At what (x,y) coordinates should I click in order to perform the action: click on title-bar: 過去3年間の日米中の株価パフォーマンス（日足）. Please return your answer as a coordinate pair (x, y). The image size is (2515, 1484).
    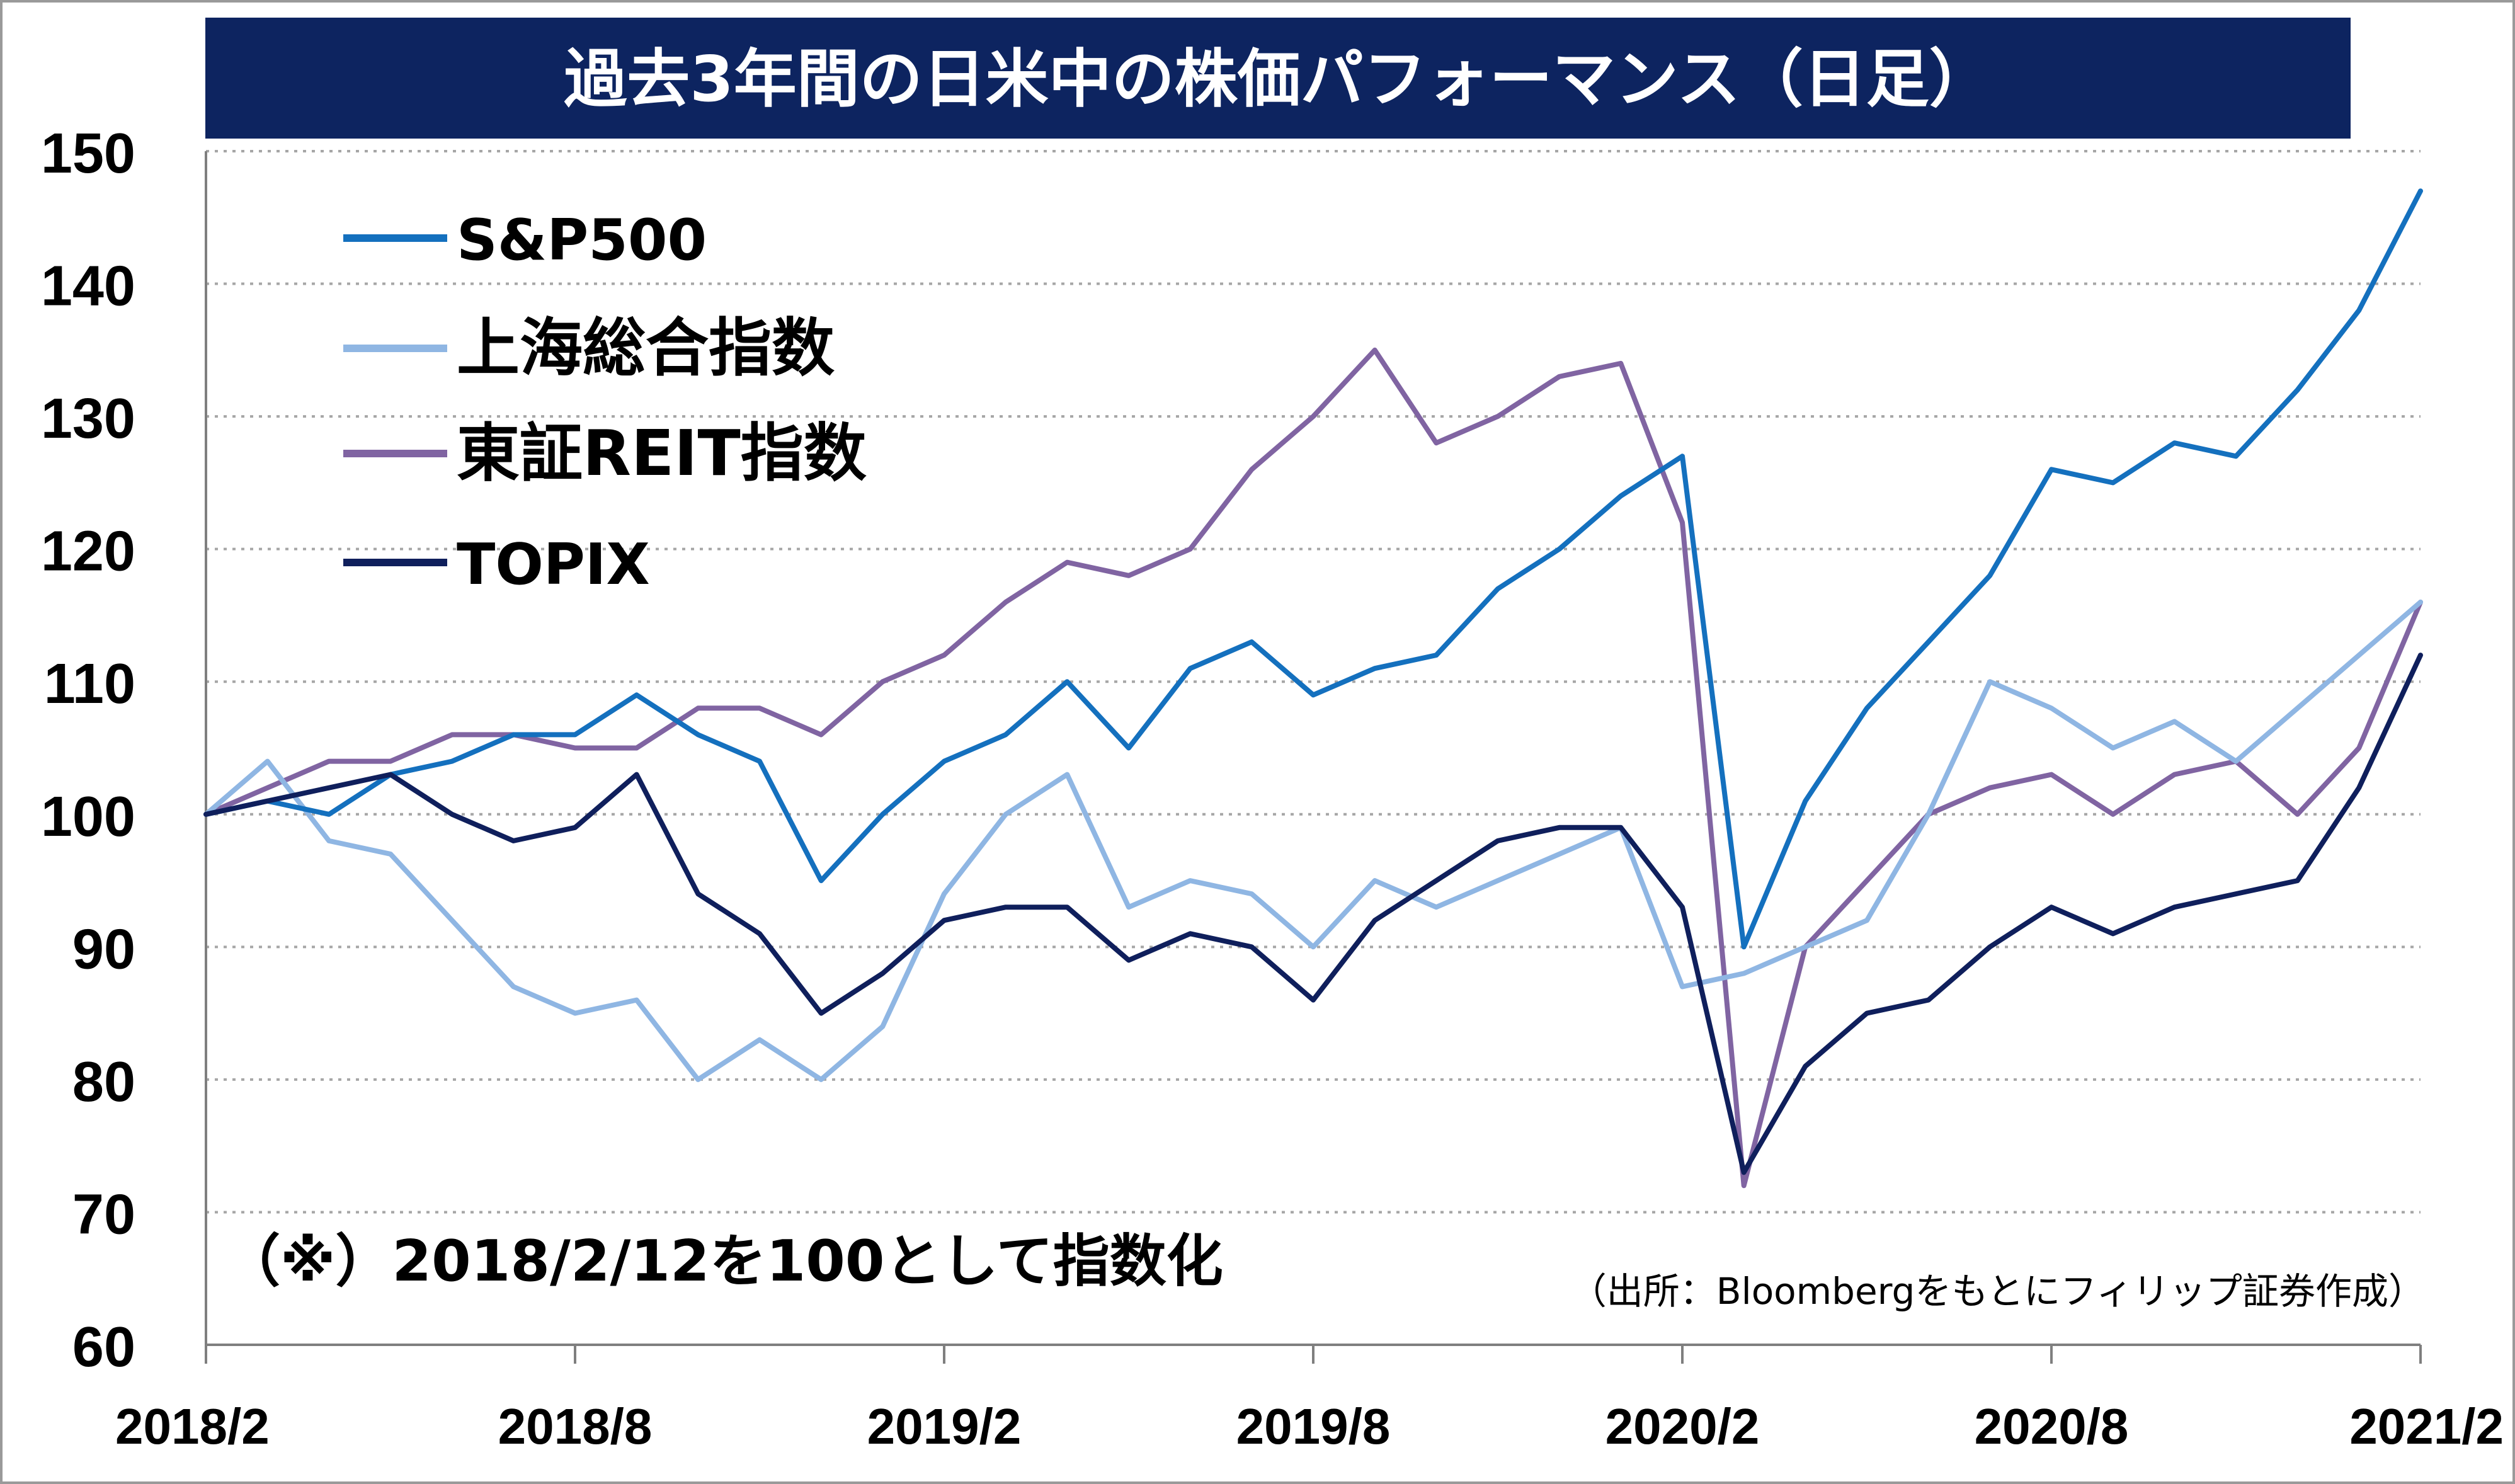
    Looking at the image, I should click on (1278, 78).